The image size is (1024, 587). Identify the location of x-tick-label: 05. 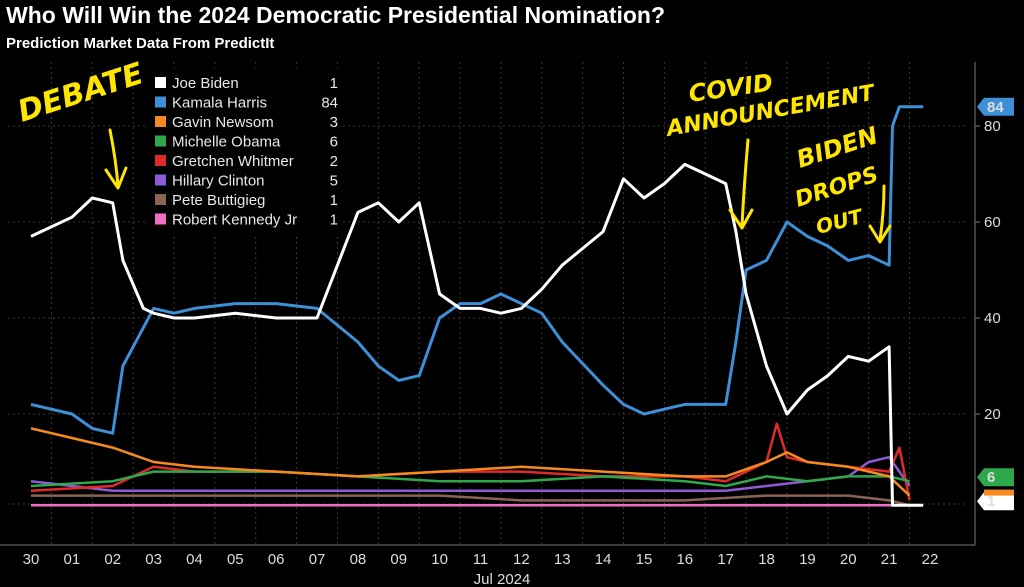
(235, 559).